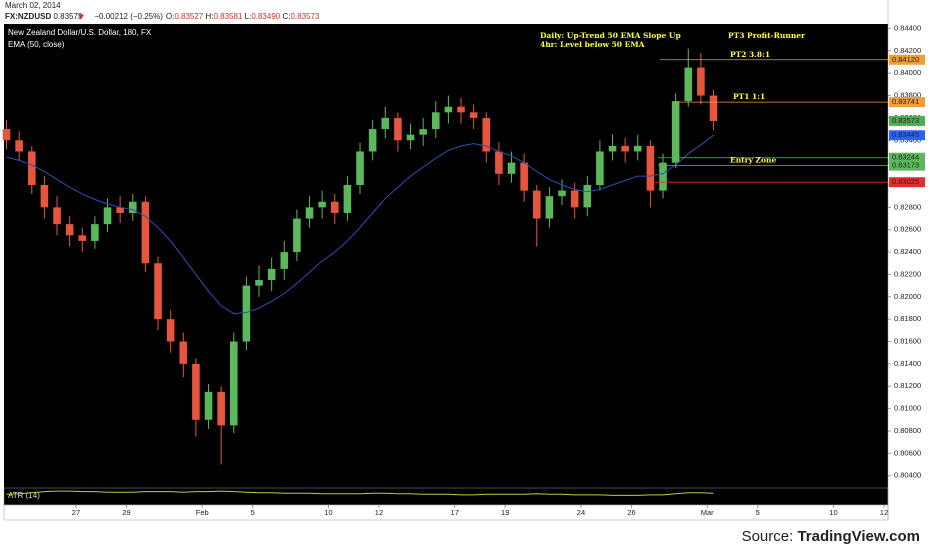  Describe the element at coordinates (265, 16) in the screenshot. I see `l-value: 0.83490` at that location.